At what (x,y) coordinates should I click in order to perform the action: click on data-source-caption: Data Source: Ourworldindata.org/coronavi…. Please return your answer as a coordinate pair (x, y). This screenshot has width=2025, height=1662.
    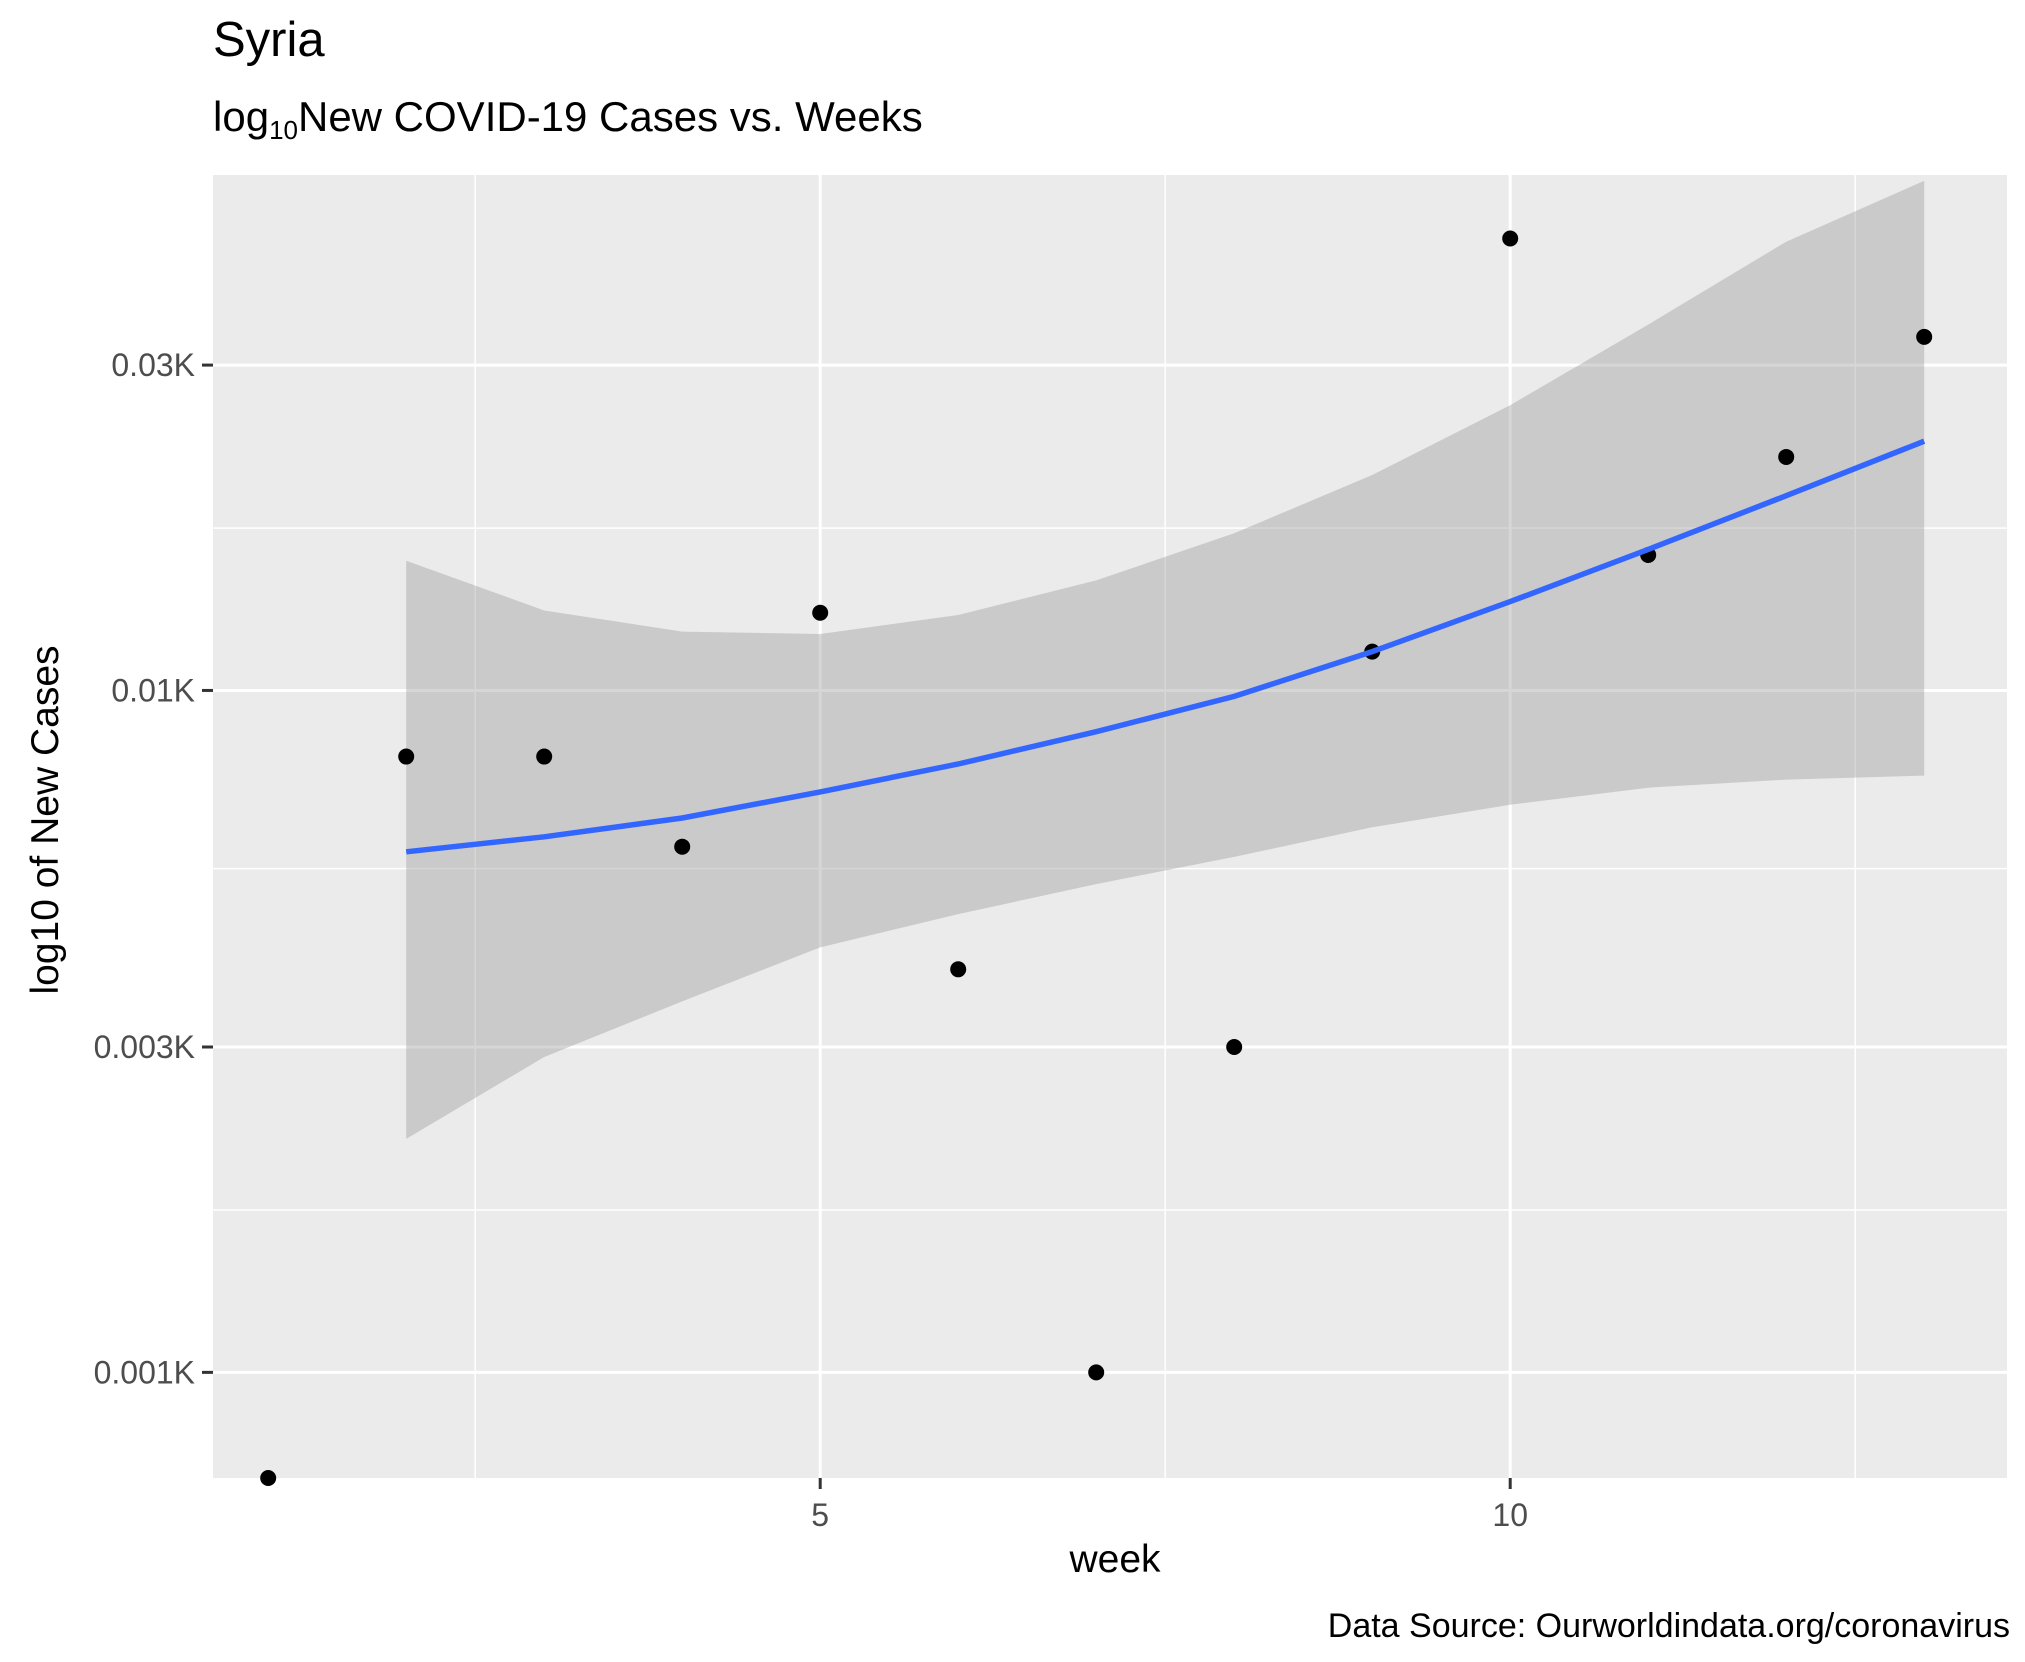
    Looking at the image, I should click on (1668, 1626).